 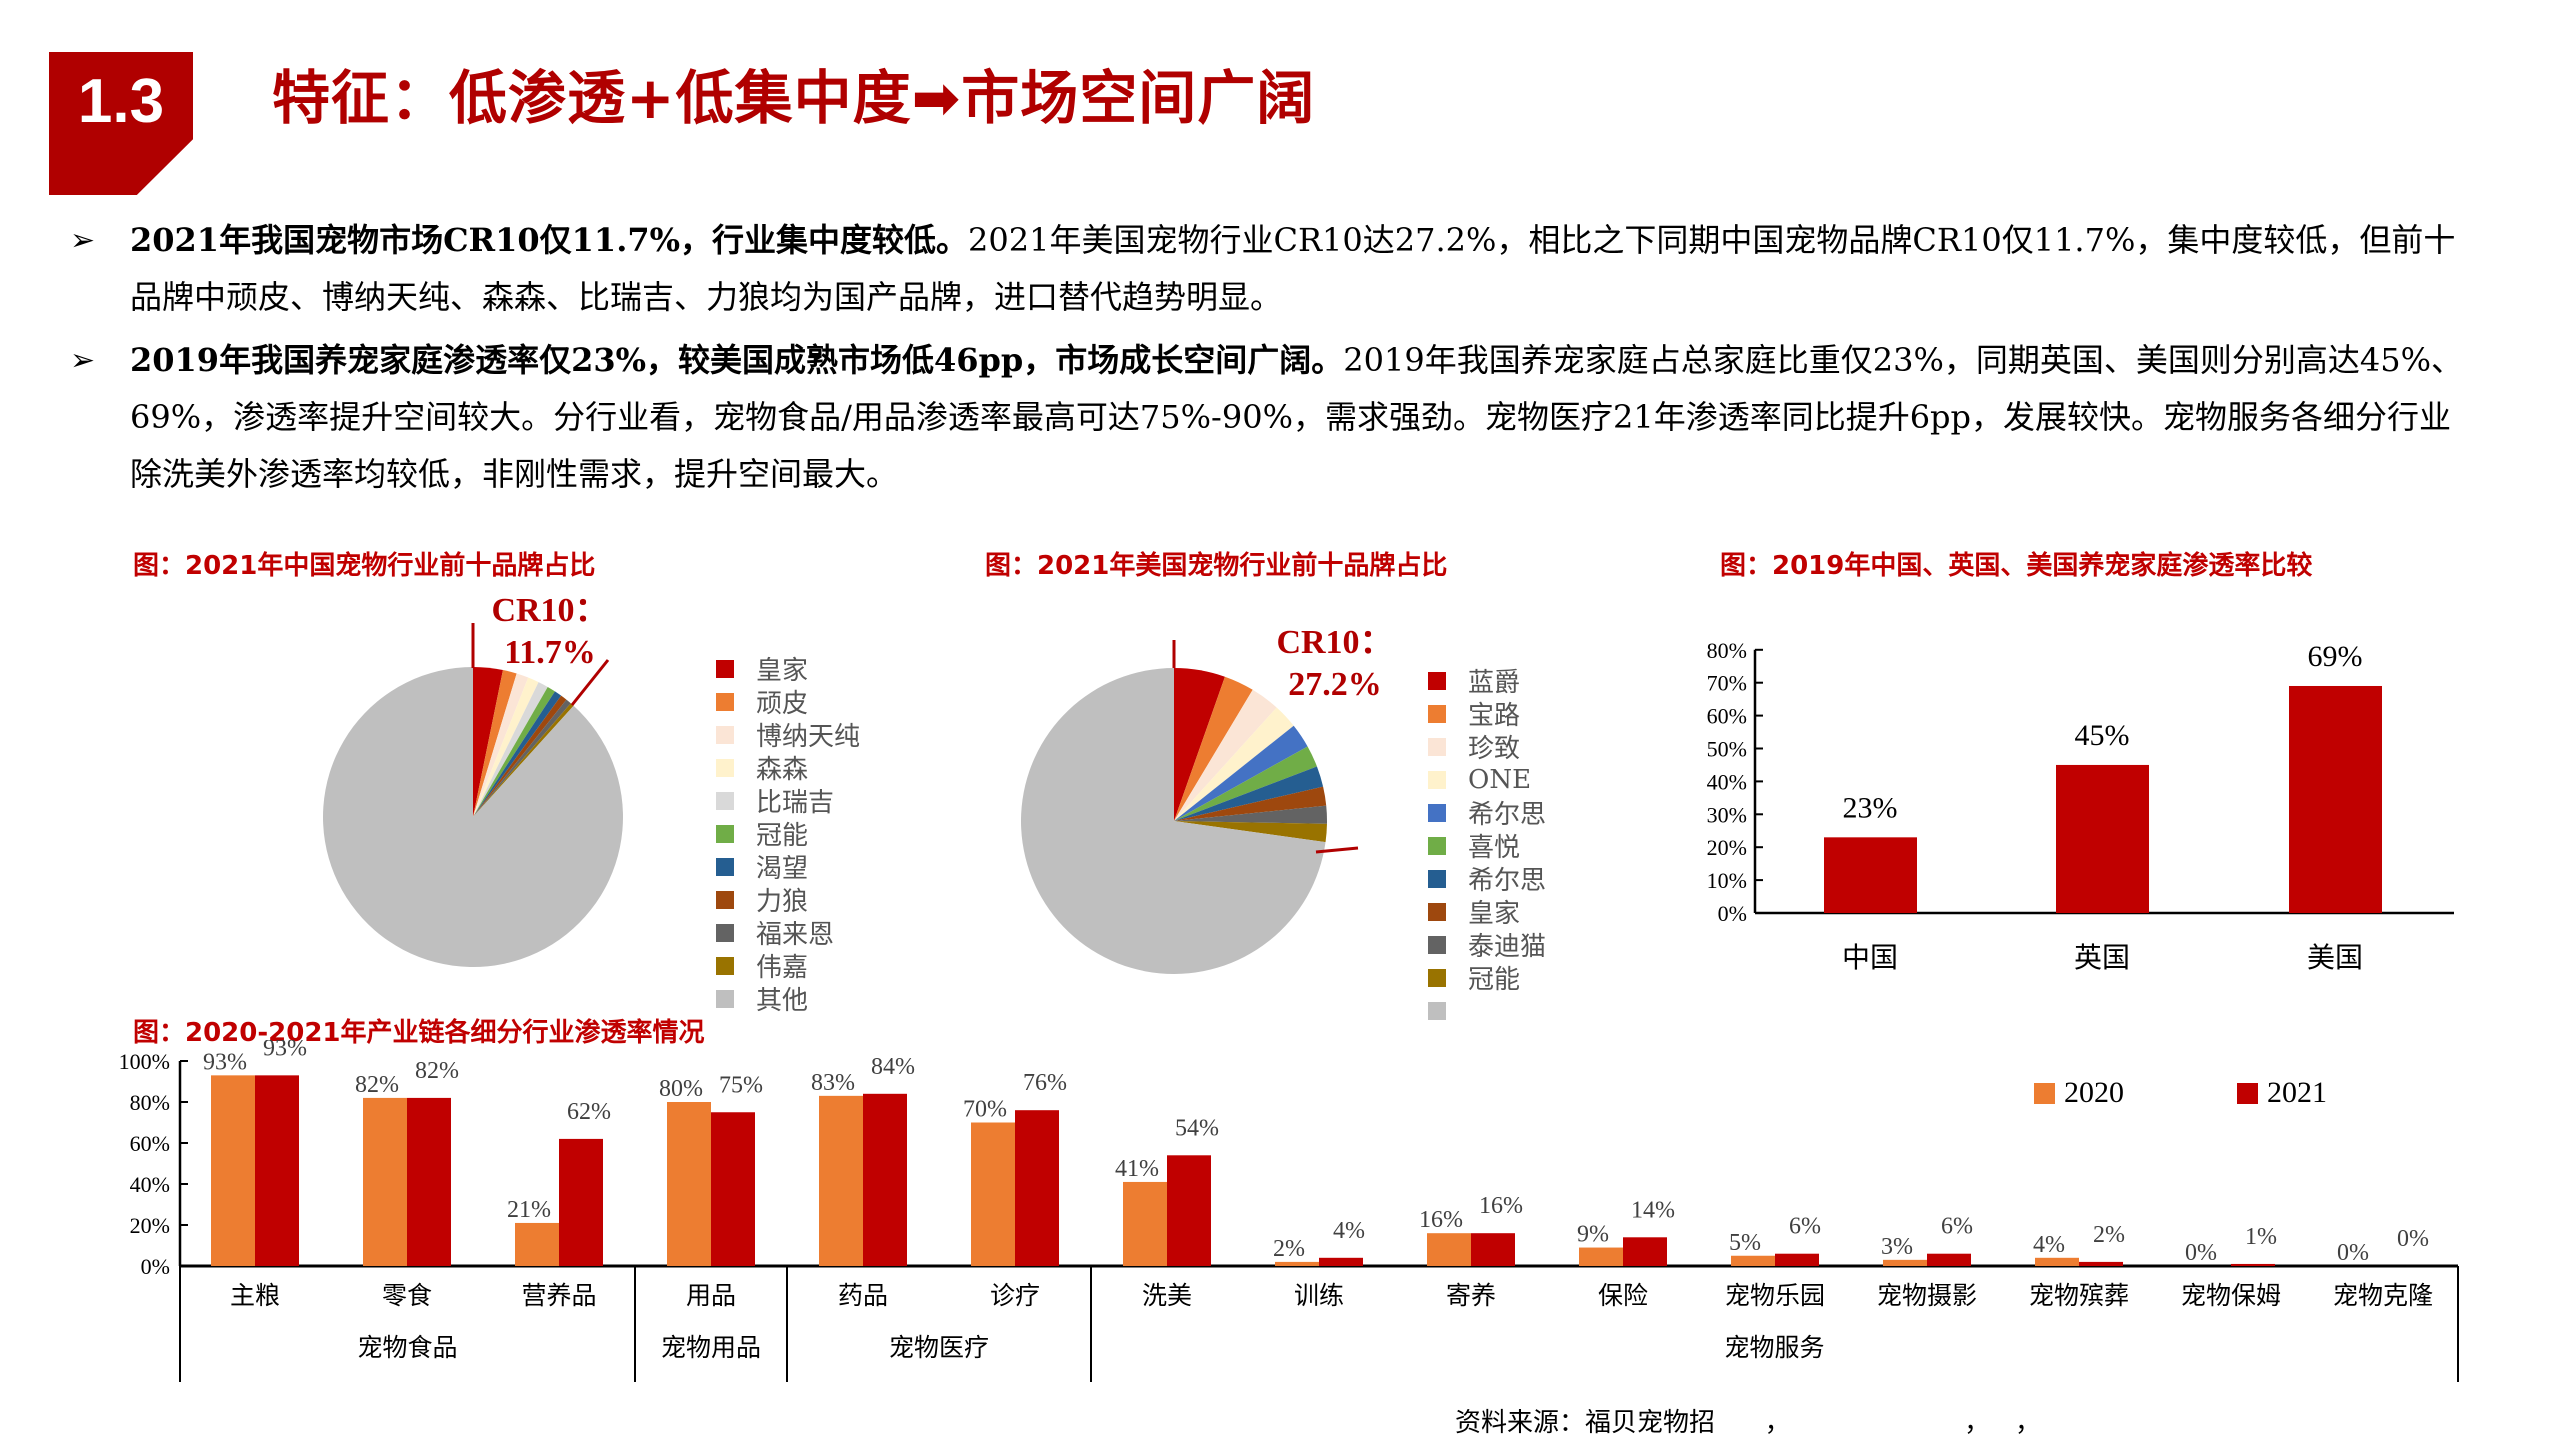 What do you see at coordinates (2079, 1296) in the screenshot?
I see `x-category-label: 宠物殡葬` at bounding box center [2079, 1296].